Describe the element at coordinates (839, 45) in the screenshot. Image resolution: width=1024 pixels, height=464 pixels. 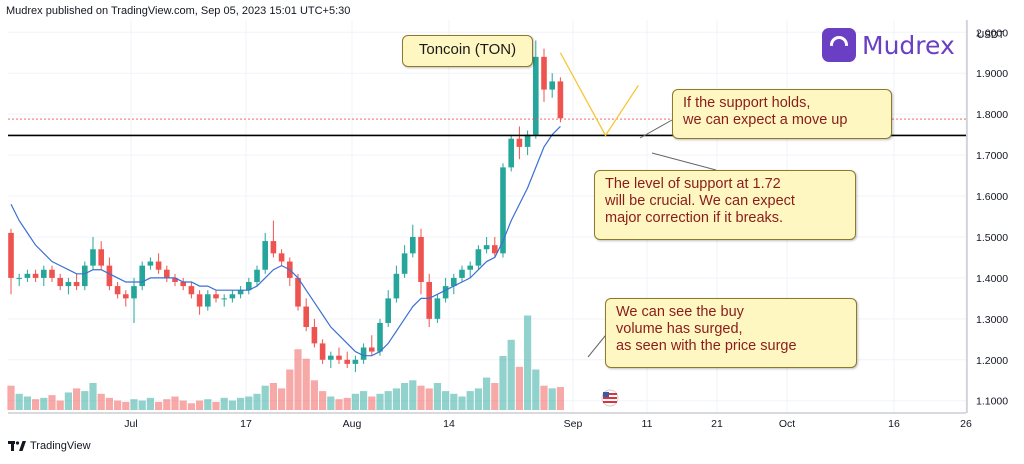
I see `mudrex-logo-icon` at that location.